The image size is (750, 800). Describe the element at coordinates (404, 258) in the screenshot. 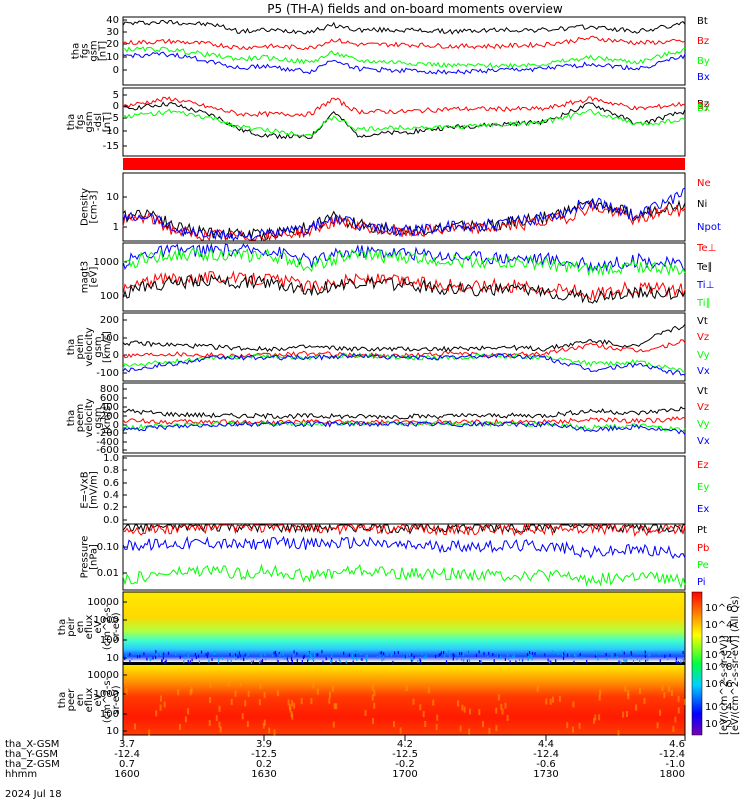

I see `series-temperature-Ti⊥` at that location.